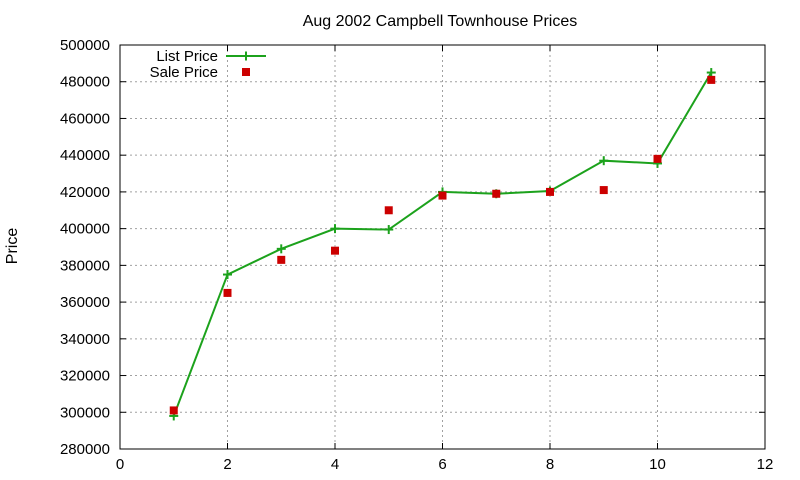  Describe the element at coordinates (120, 464) in the screenshot. I see `x-tick-label: 0` at that location.